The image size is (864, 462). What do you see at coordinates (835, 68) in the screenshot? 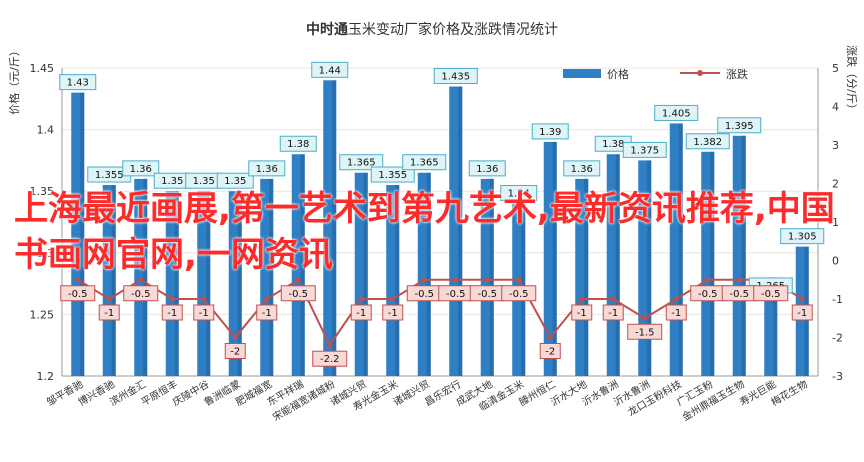
I see `y-right-tick-label: 5` at bounding box center [835, 68].